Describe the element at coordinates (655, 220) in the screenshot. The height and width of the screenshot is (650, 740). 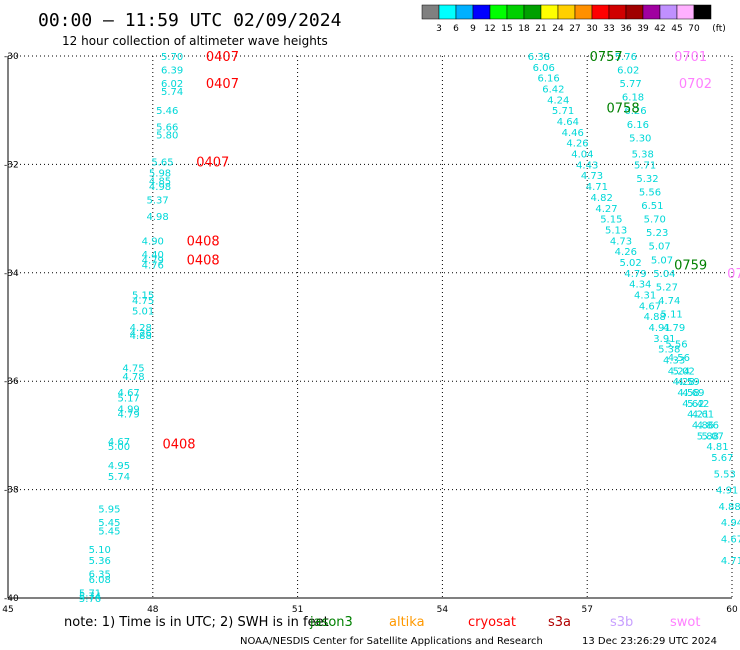
I see `wave-height-label: 5.70` at that location.